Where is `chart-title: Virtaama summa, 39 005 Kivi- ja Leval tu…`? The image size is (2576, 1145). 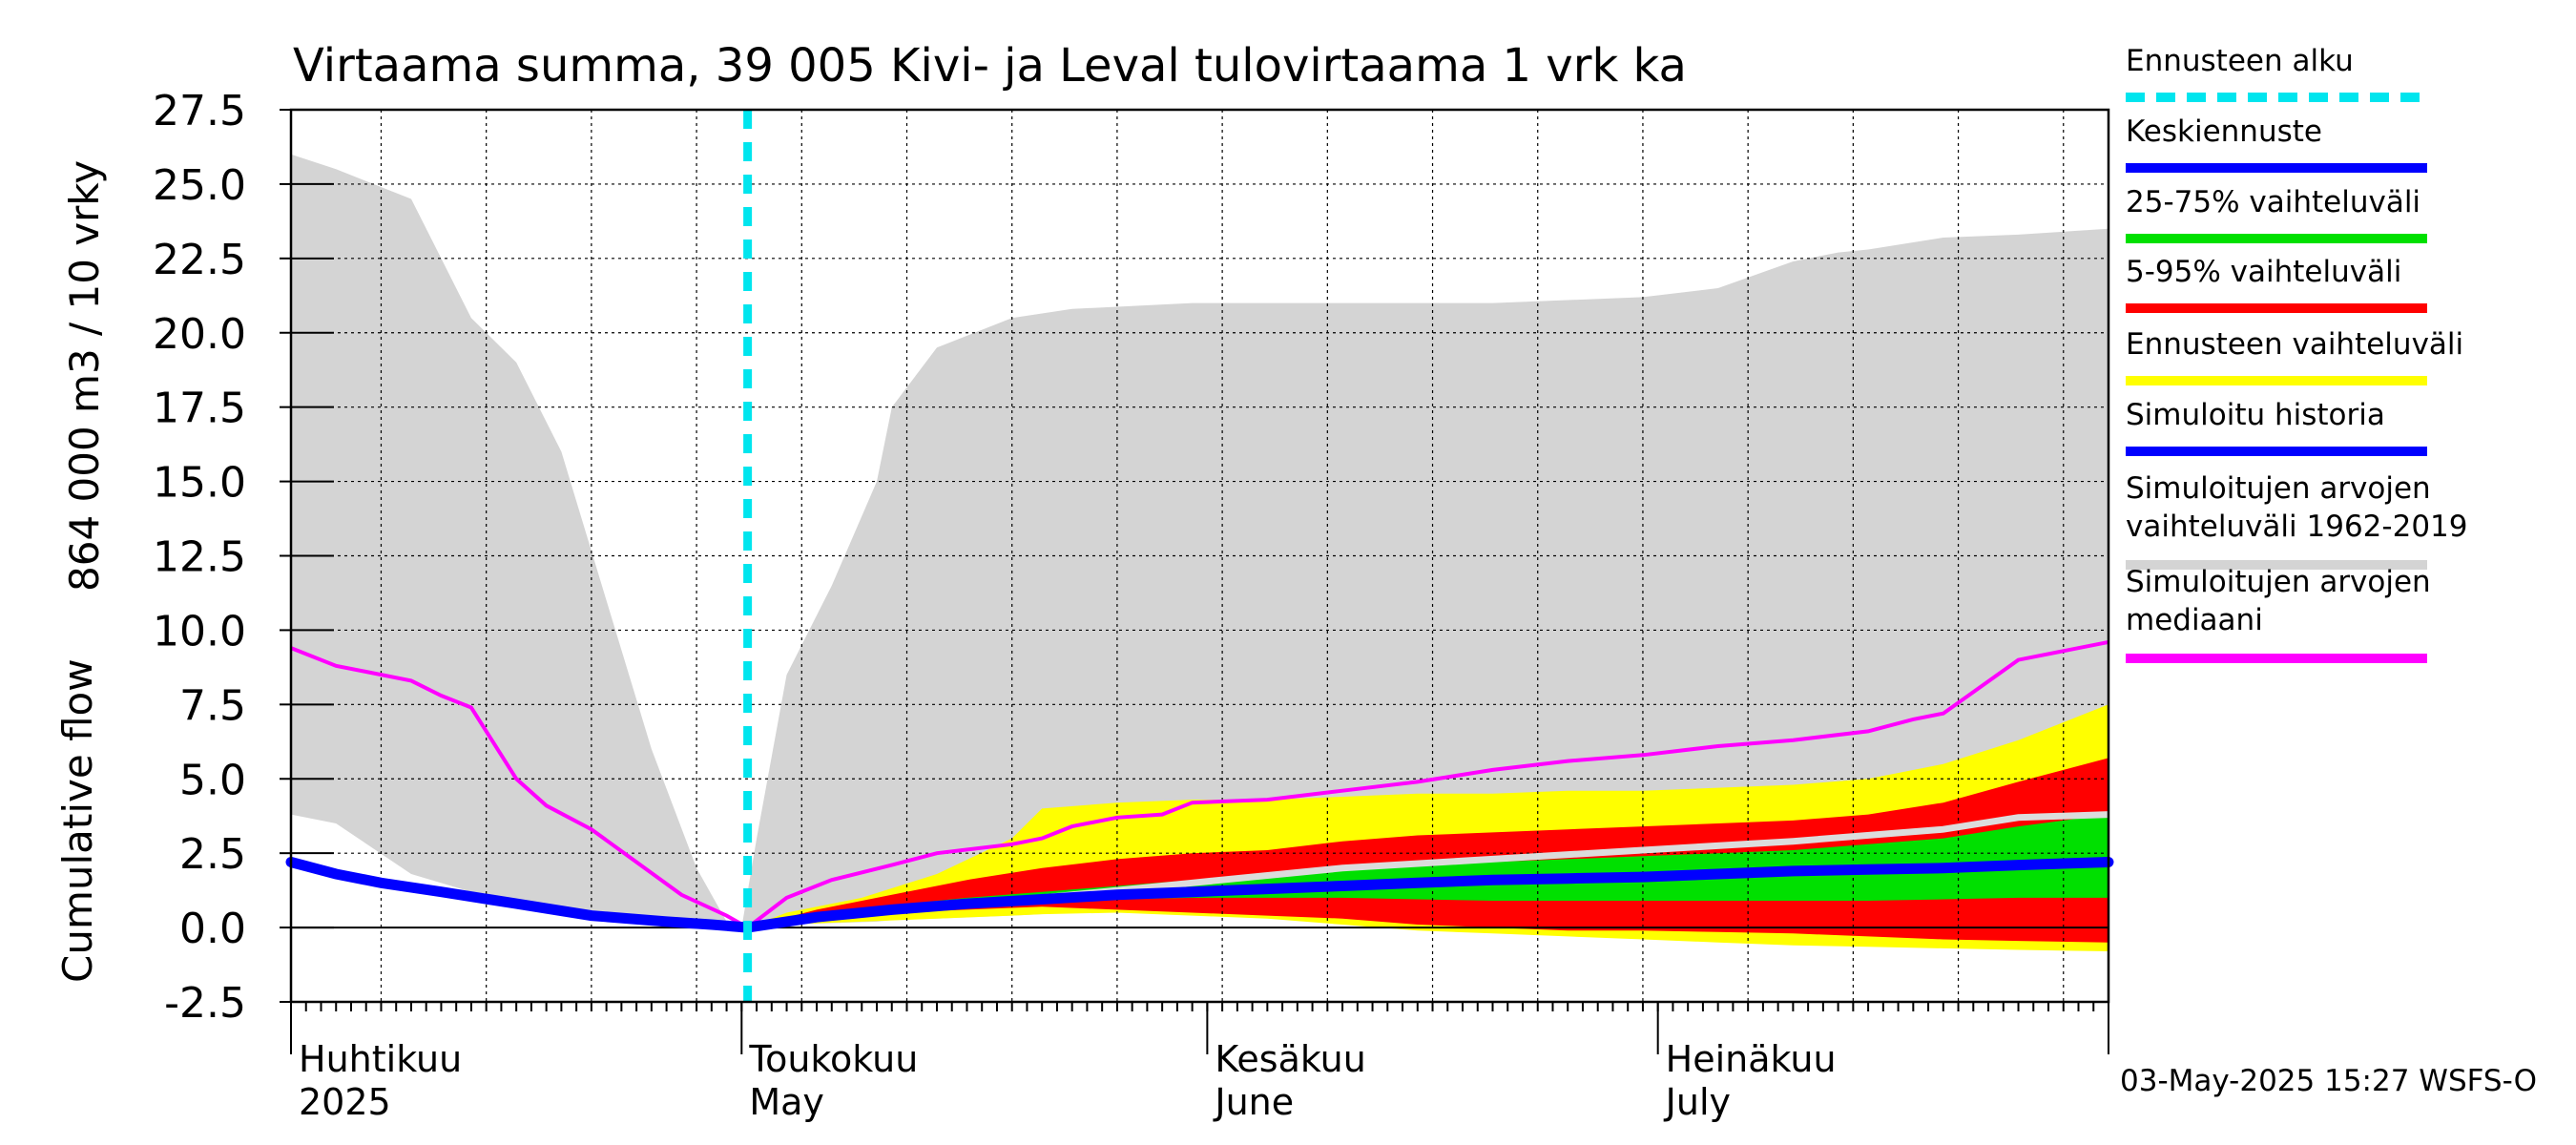 chart-title: Virtaama summa, 39 005 Kivi- ja Leval tu… is located at coordinates (990, 66).